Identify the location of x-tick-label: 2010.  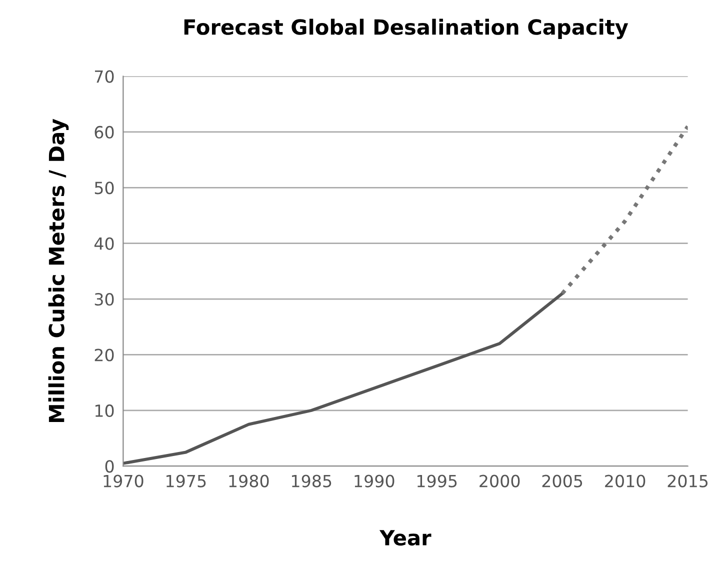
(625, 481).